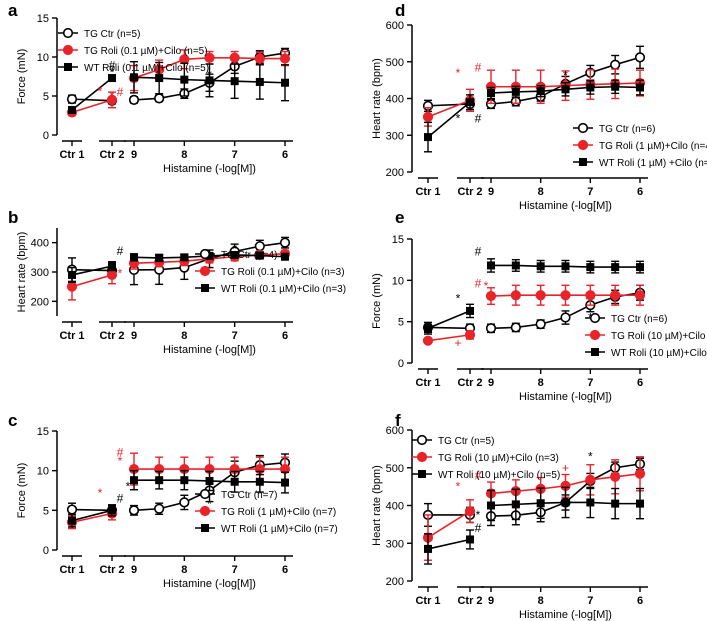 The width and height of the screenshot is (707, 621). I want to click on legend-label: WT Roli (1 µM) +Cilo (n=3), so click(653, 163).